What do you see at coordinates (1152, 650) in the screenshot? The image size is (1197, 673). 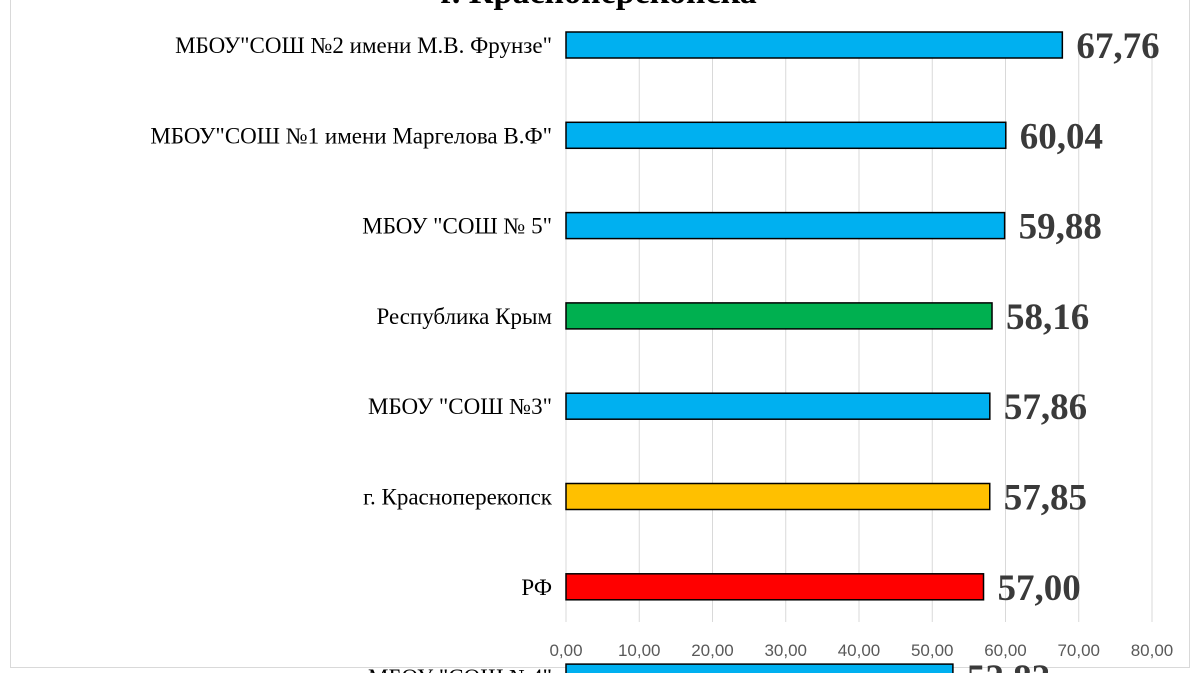 I see `x-tick-label: 80,00` at bounding box center [1152, 650].